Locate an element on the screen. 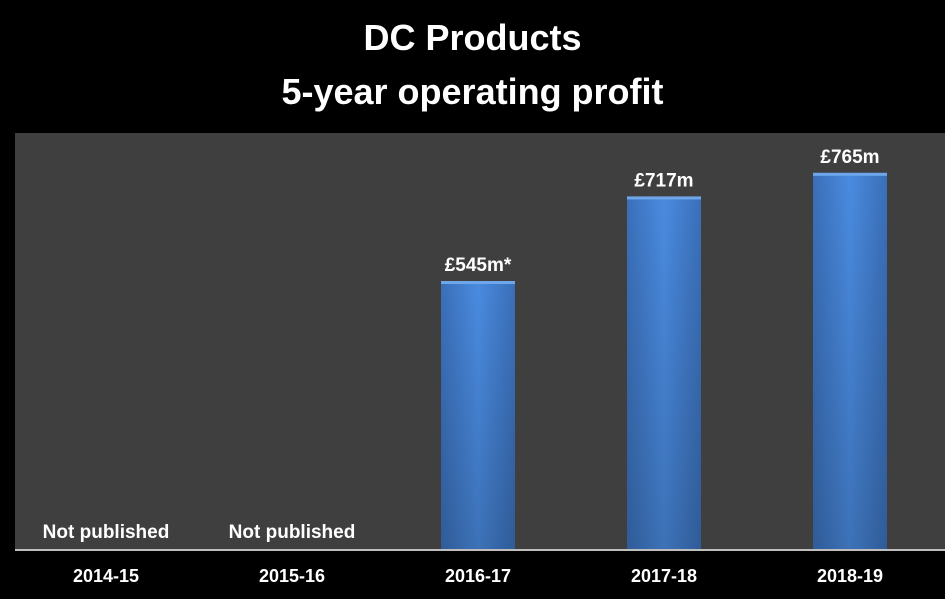  chart-title: DC Products is located at coordinates (472, 37).